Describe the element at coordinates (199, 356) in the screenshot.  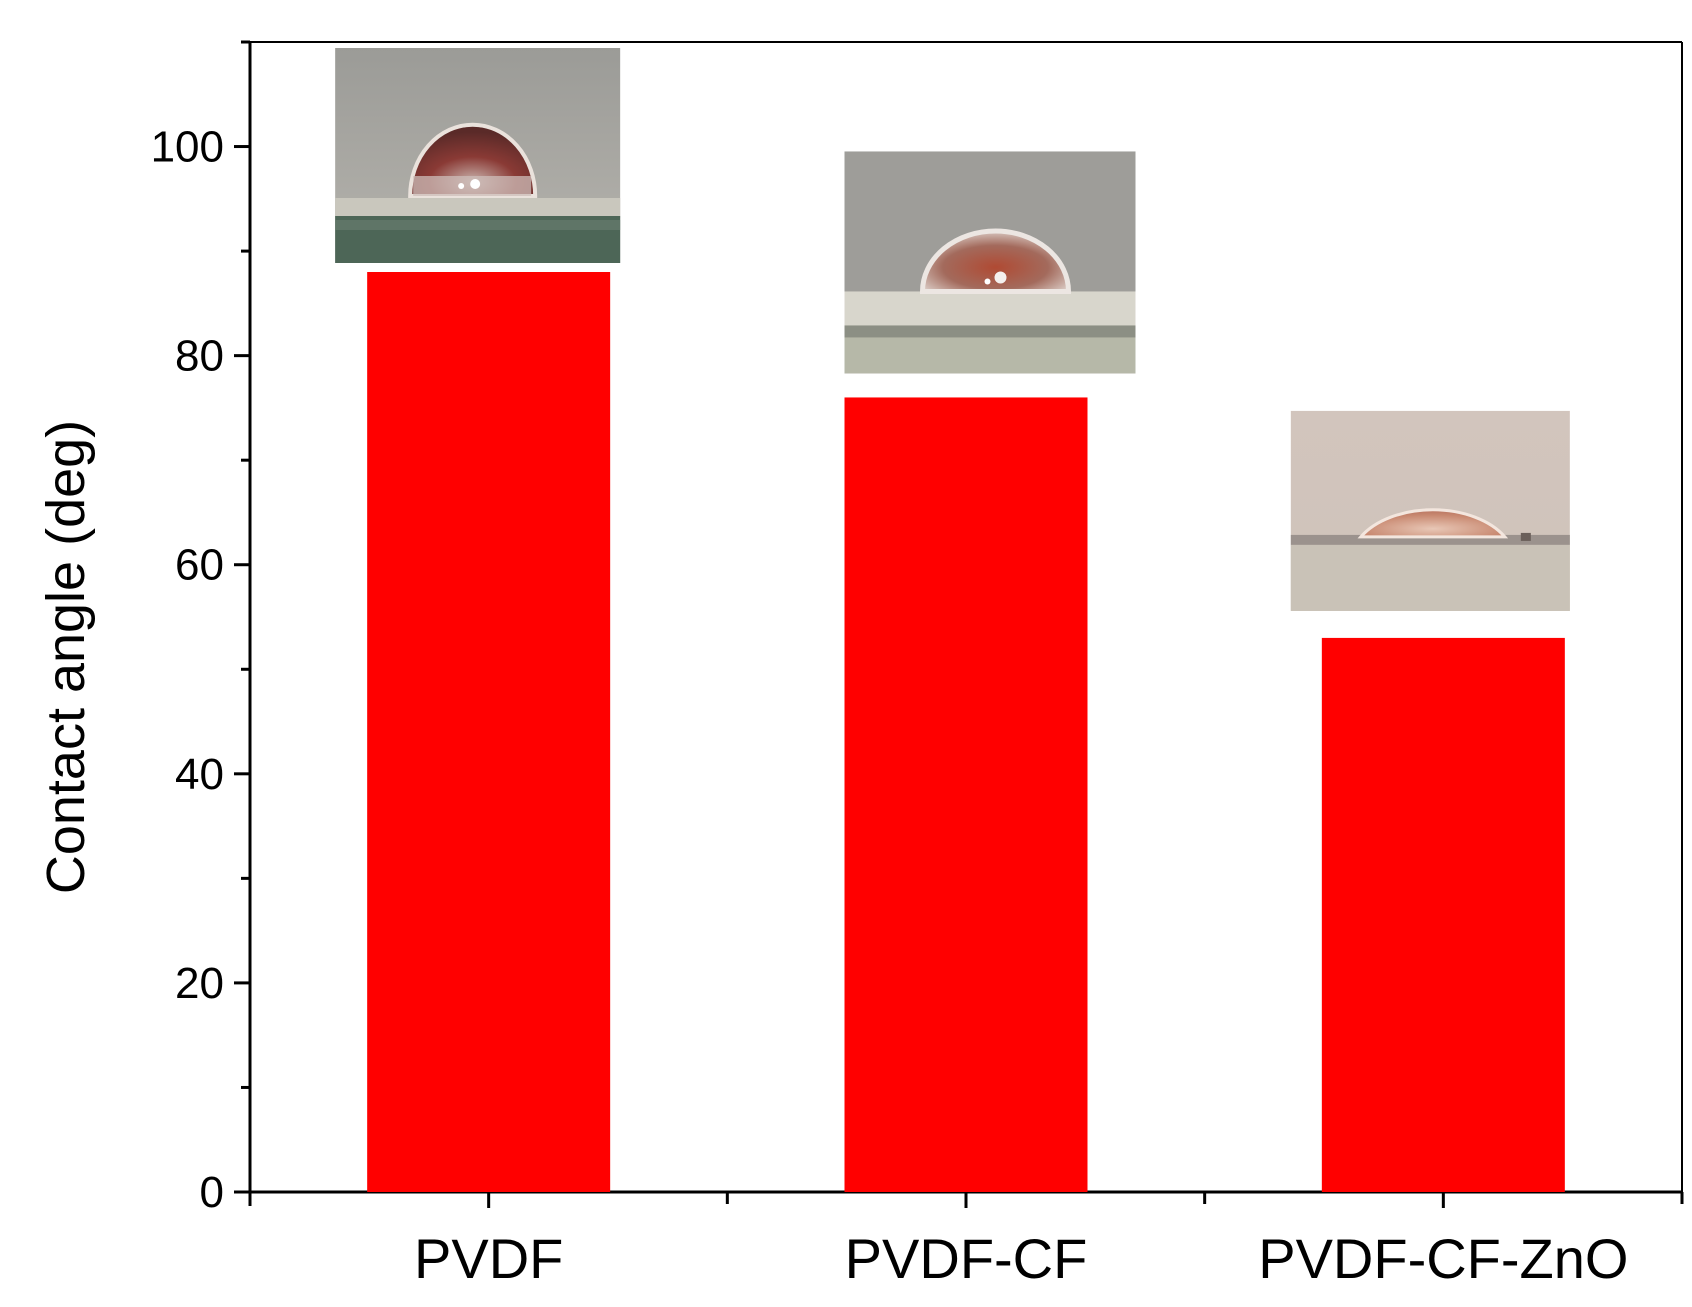
I see `y-tick-label: 80` at that location.